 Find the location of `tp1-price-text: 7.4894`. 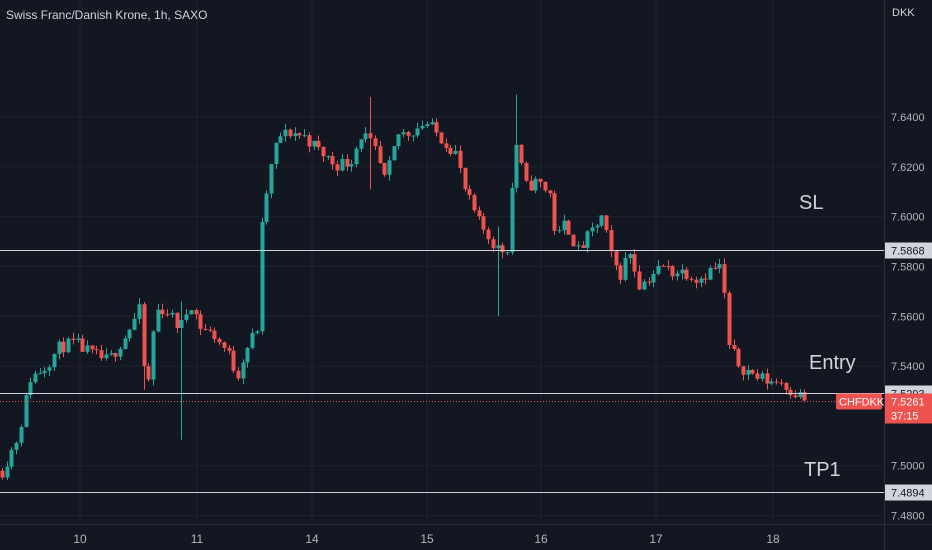

tp1-price-text: 7.4894 is located at coordinates (908, 494).